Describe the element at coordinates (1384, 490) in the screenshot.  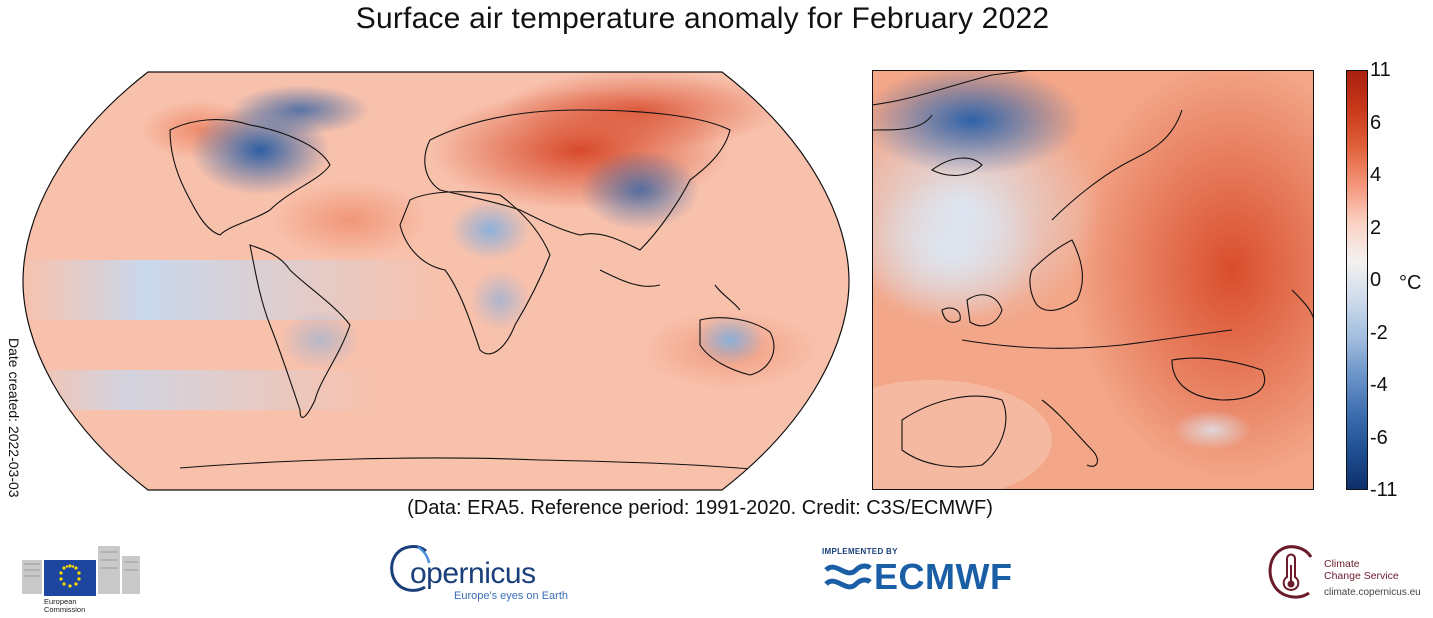
I see `colorbar-tick-label: -11` at that location.